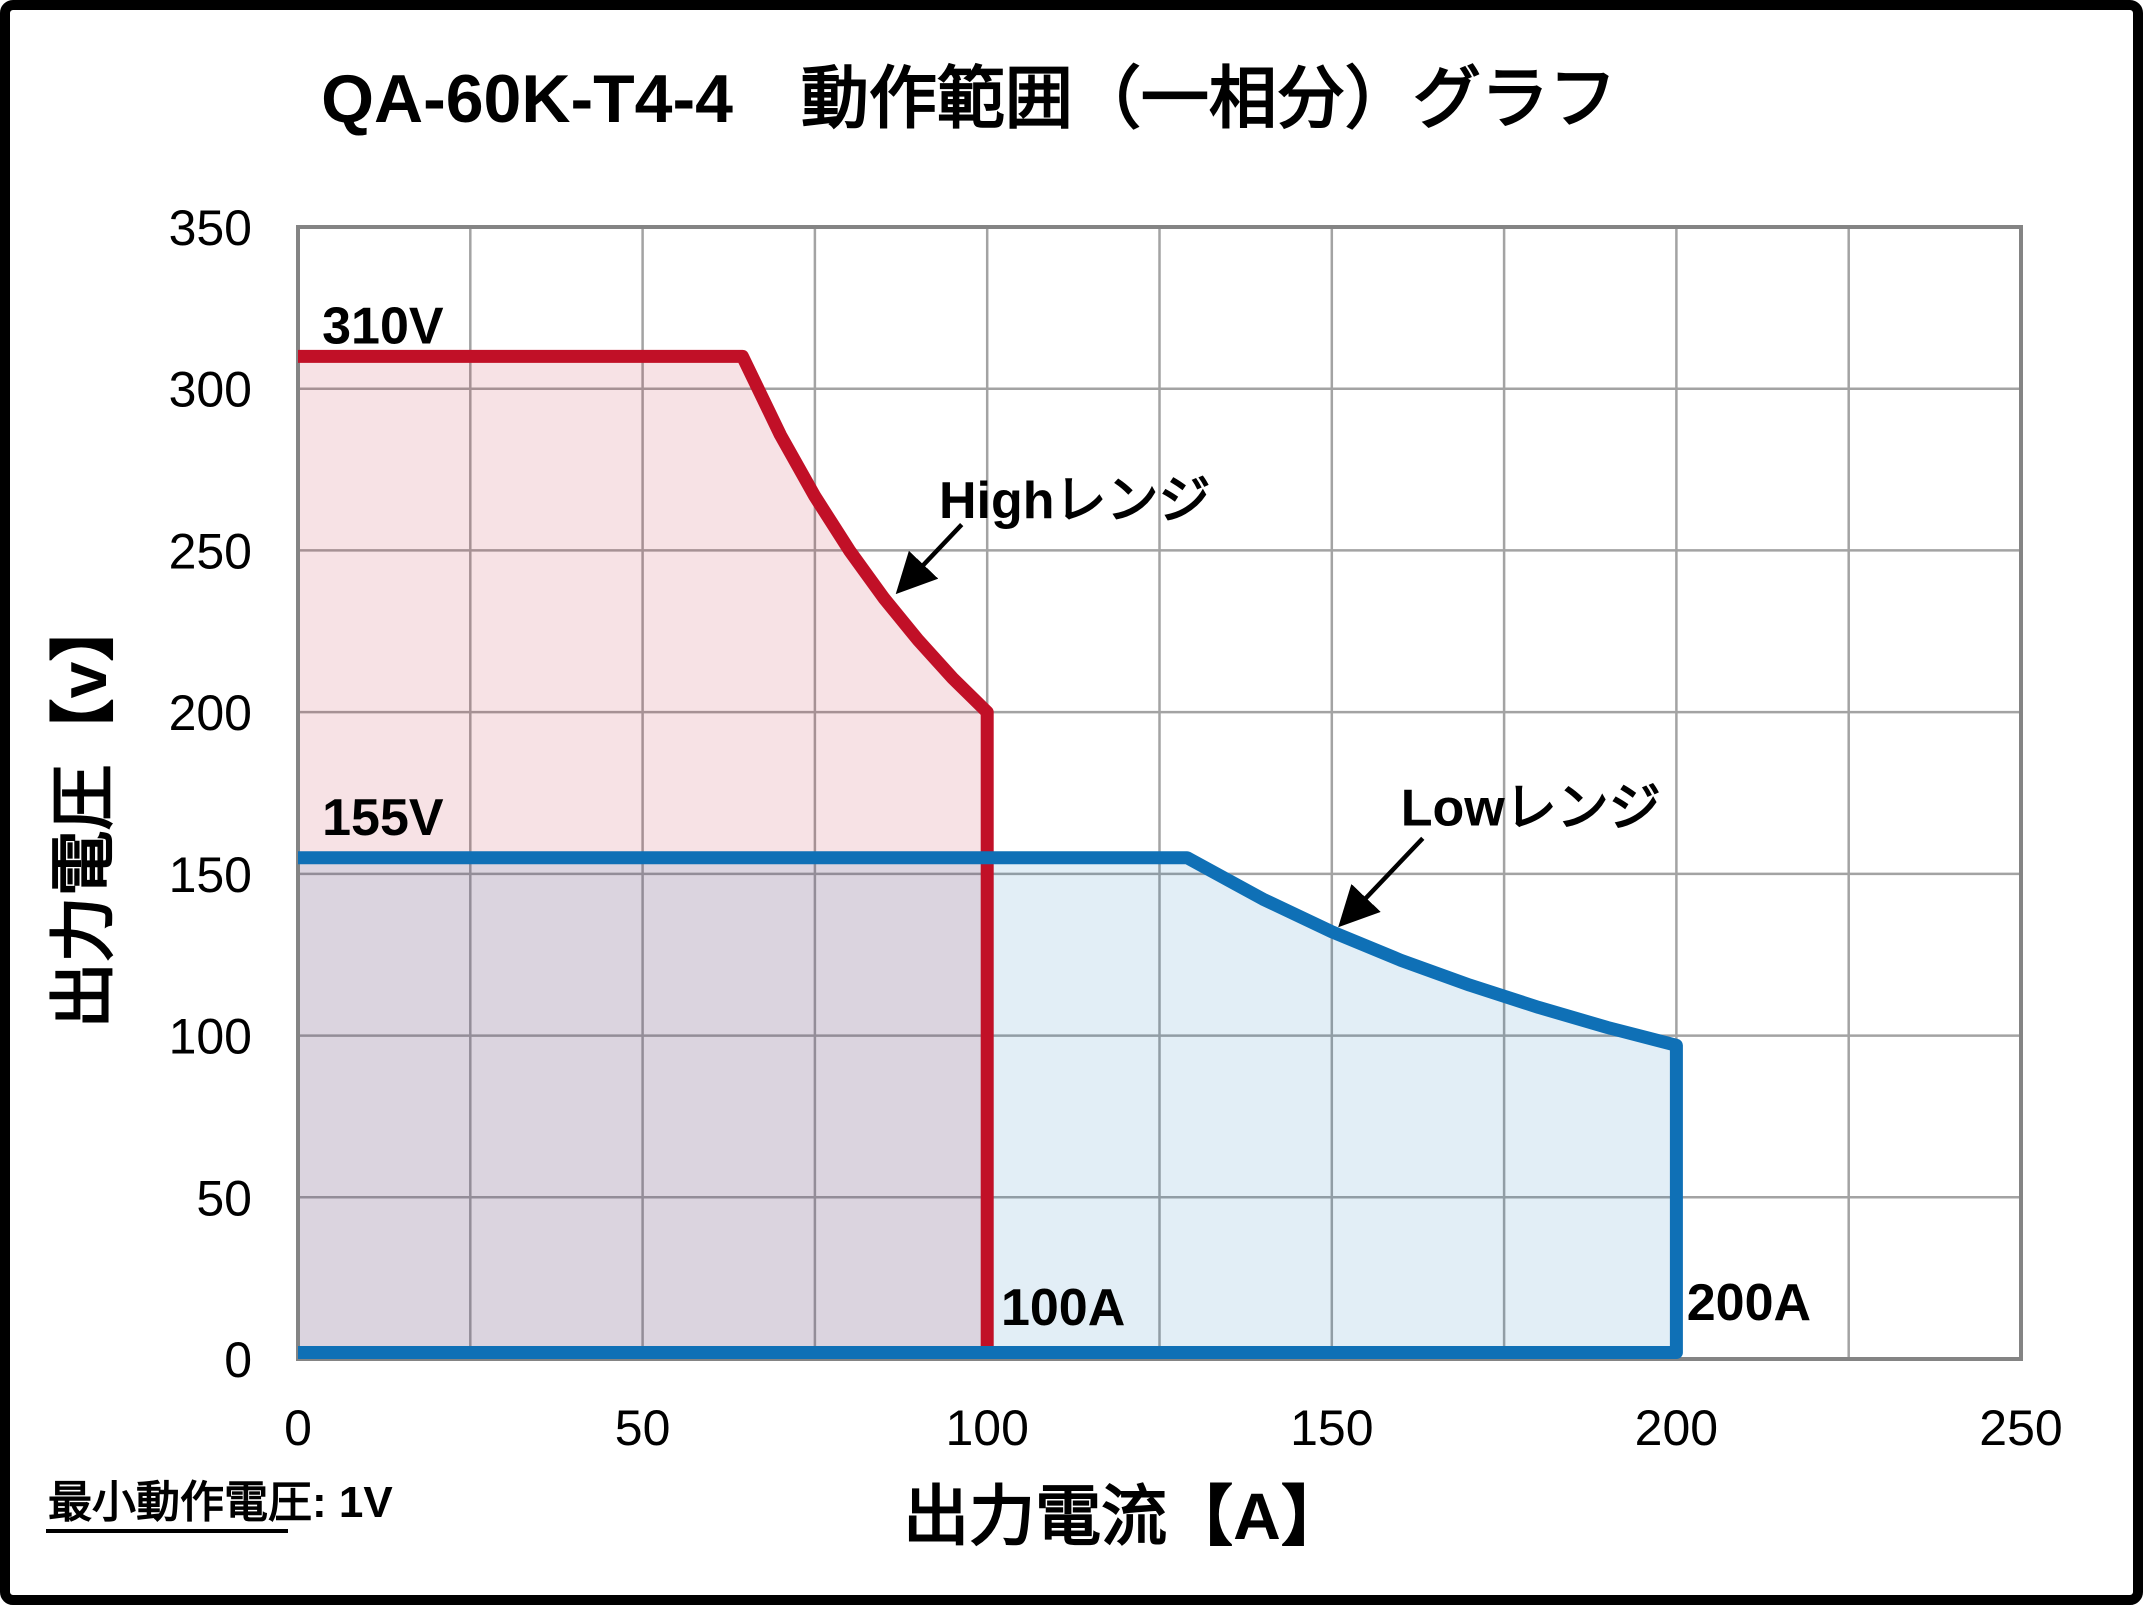 This screenshot has width=2143, height=1605. What do you see at coordinates (210, 713) in the screenshot?
I see `y-tick-label: 200` at bounding box center [210, 713].